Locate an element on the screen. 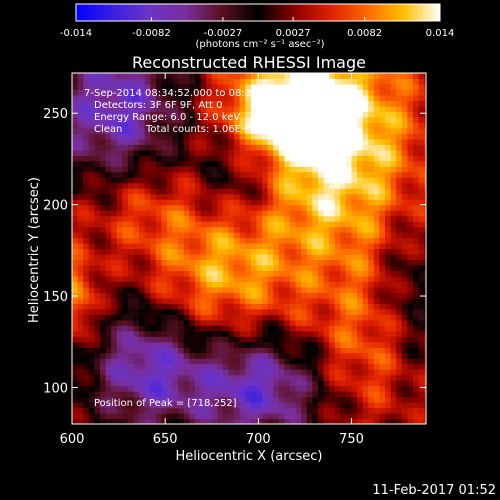  annotation-peak: Position of Peak = [718,252] is located at coordinates (165, 403).